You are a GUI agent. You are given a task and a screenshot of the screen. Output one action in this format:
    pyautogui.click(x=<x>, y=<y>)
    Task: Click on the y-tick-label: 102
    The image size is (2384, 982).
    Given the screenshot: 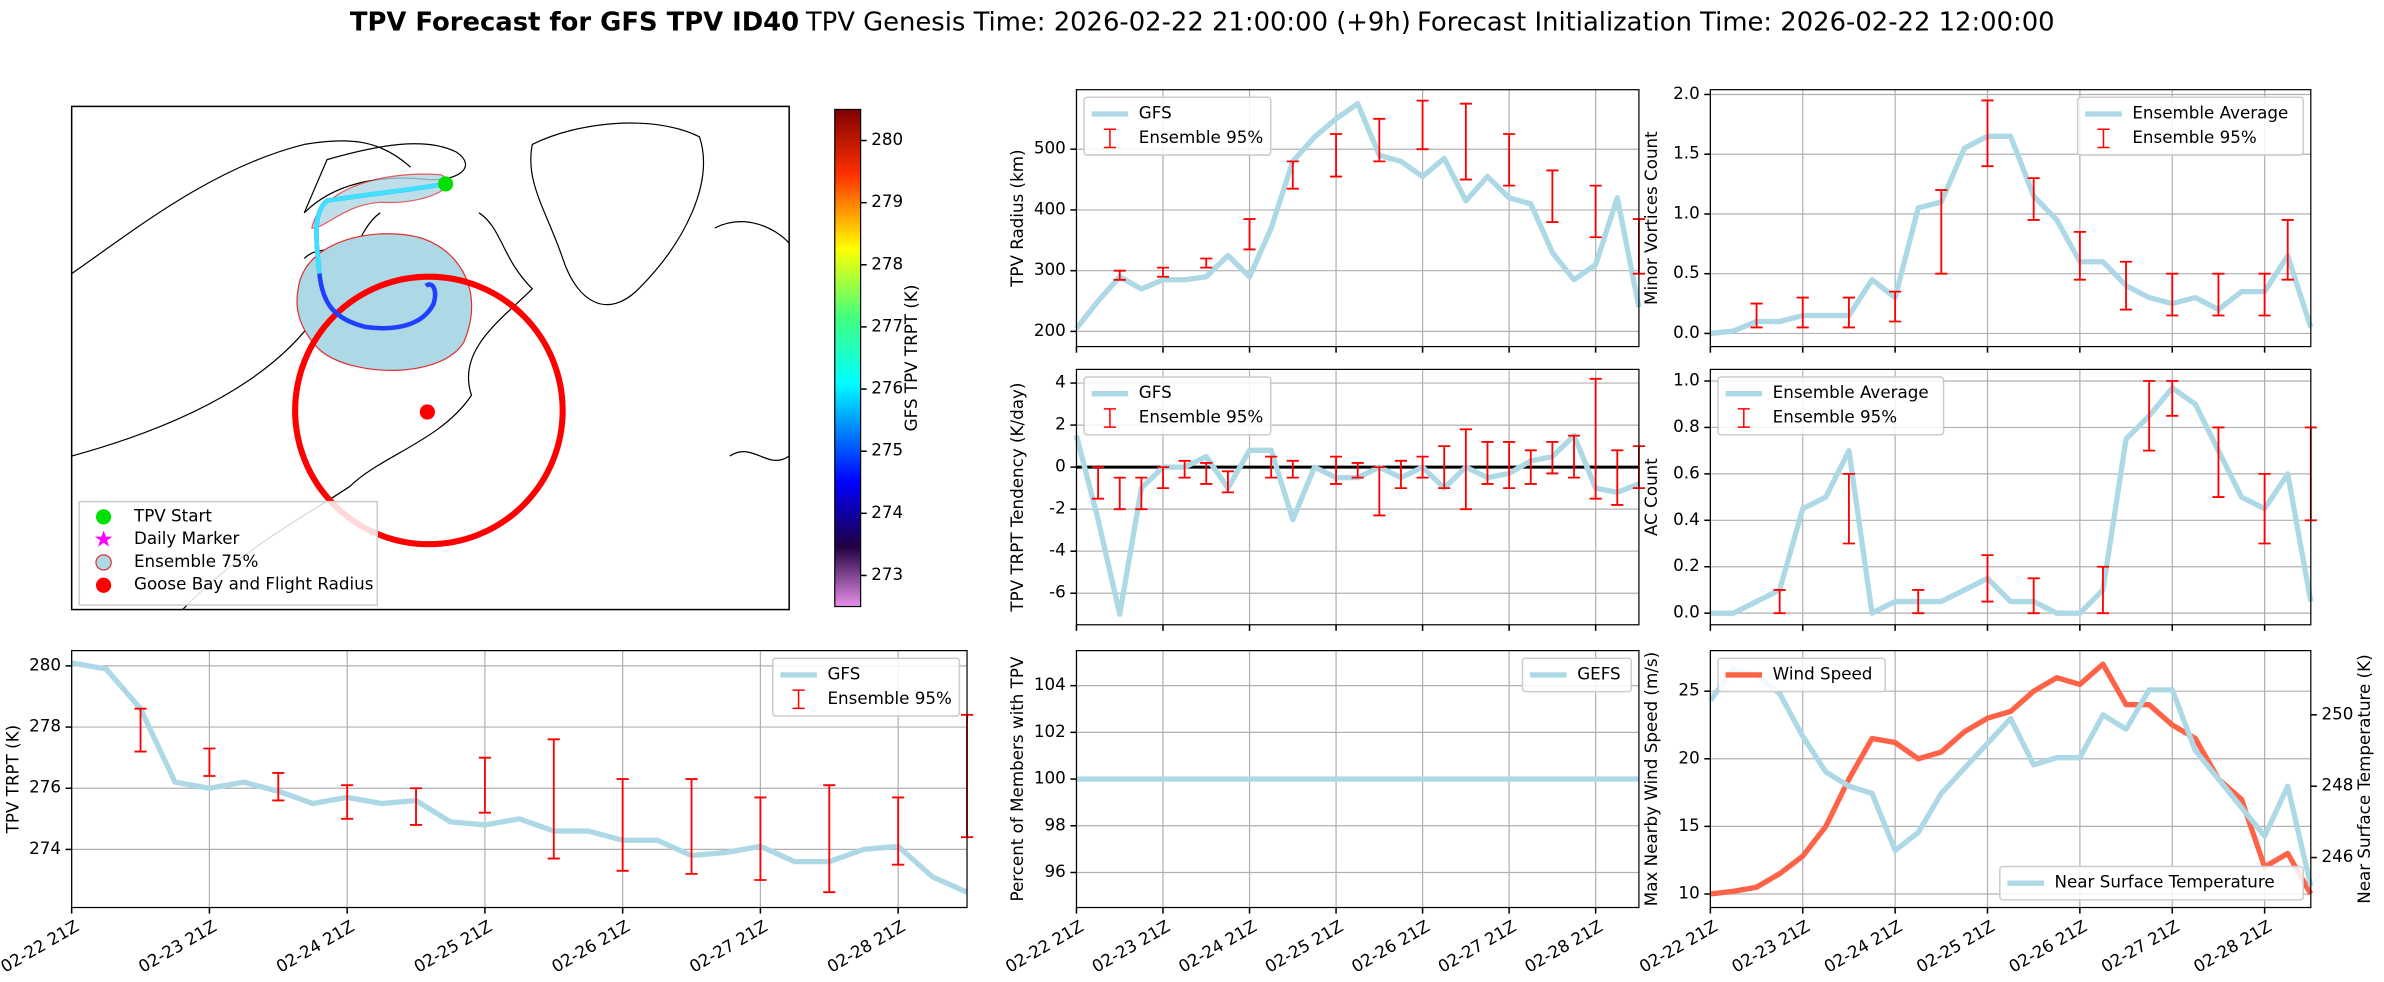 What is the action you would take?
    pyautogui.click(x=1050, y=731)
    